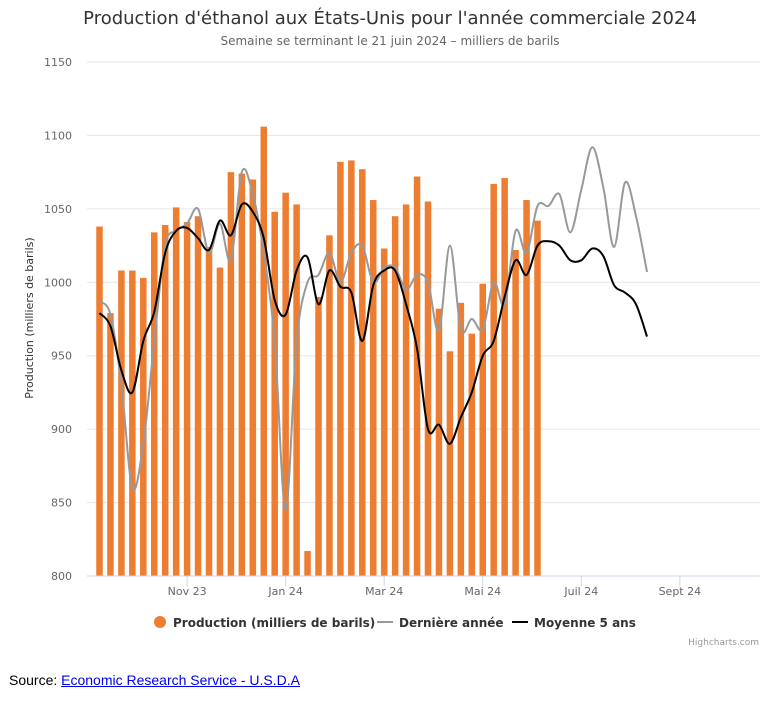 This screenshot has width=780, height=709. What do you see at coordinates (61, 429) in the screenshot?
I see `y-tick-label: 900` at bounding box center [61, 429].